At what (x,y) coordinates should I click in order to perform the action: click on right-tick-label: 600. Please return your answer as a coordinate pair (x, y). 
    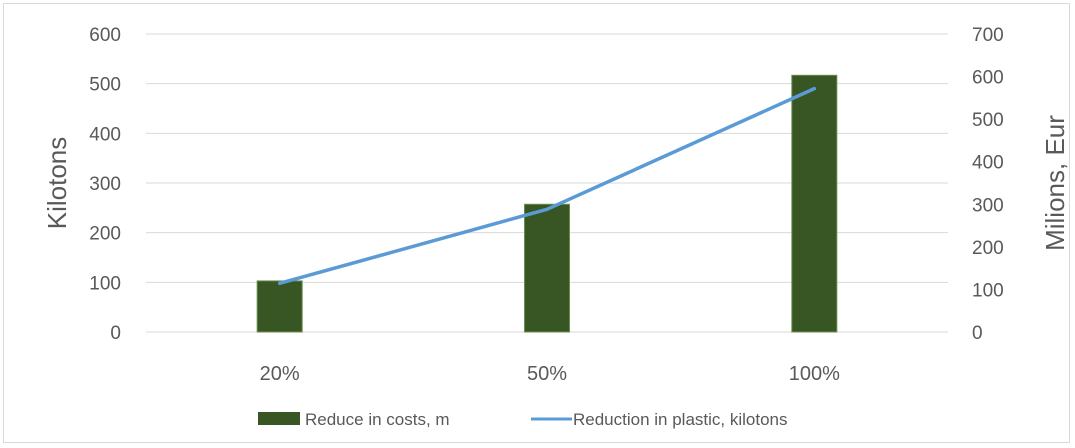
    Looking at the image, I should click on (988, 78).